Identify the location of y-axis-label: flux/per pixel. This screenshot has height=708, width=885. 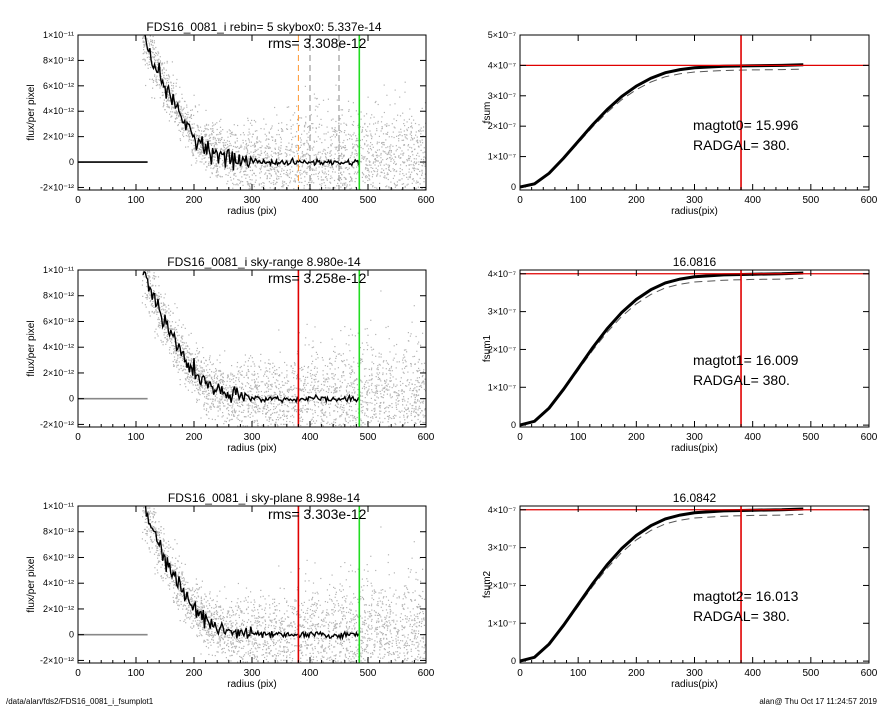
(31, 348).